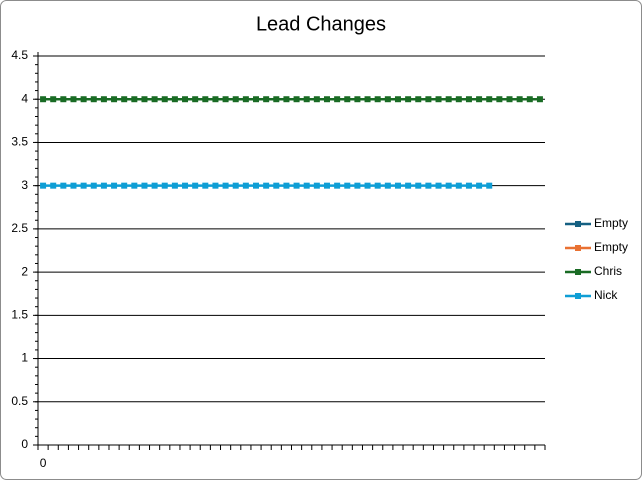 This screenshot has height=480, width=642. Describe the element at coordinates (19, 228) in the screenshot. I see `y-tick-label: 2.5` at that location.